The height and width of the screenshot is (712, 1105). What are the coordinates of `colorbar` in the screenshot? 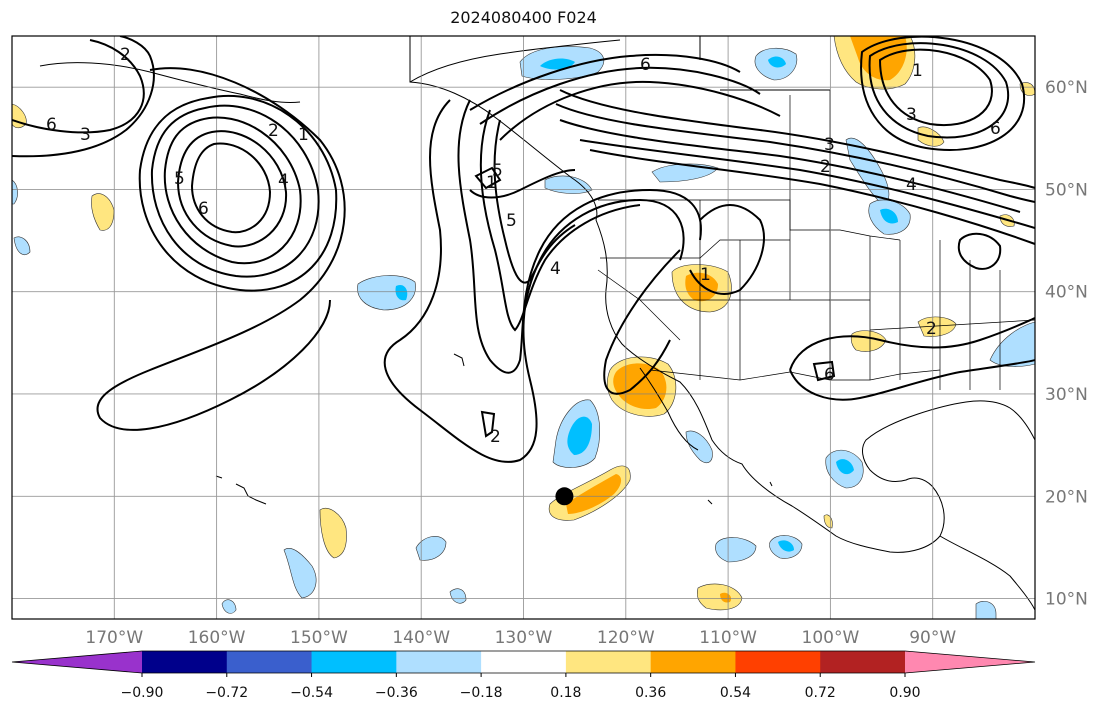 It's located at (523, 662).